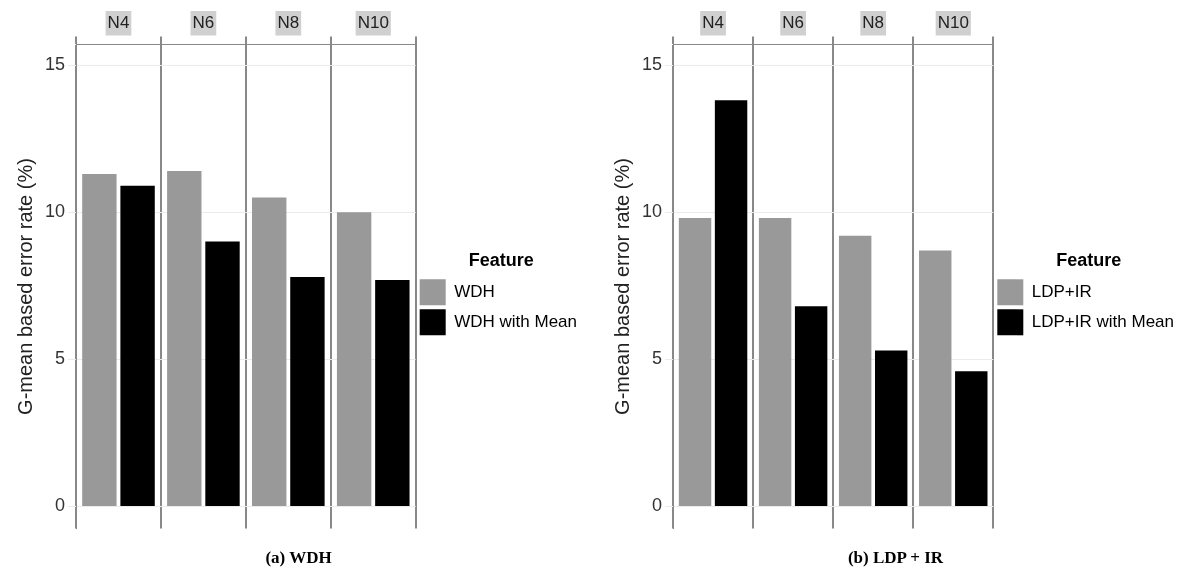 This screenshot has width=1194, height=579. What do you see at coordinates (516, 321) in the screenshot?
I see `legend-label: WDH with Mean` at bounding box center [516, 321].